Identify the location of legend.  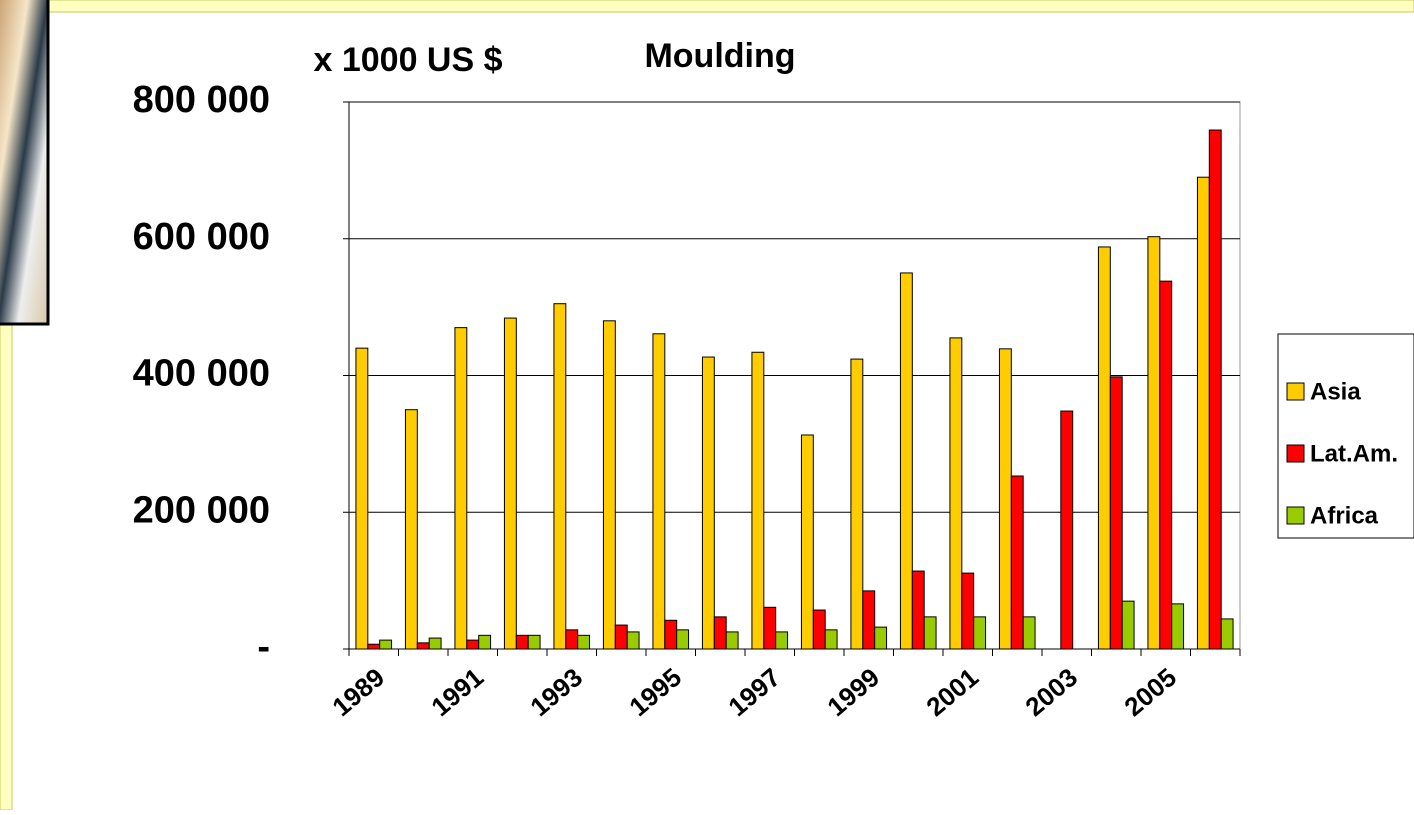
(1345, 436).